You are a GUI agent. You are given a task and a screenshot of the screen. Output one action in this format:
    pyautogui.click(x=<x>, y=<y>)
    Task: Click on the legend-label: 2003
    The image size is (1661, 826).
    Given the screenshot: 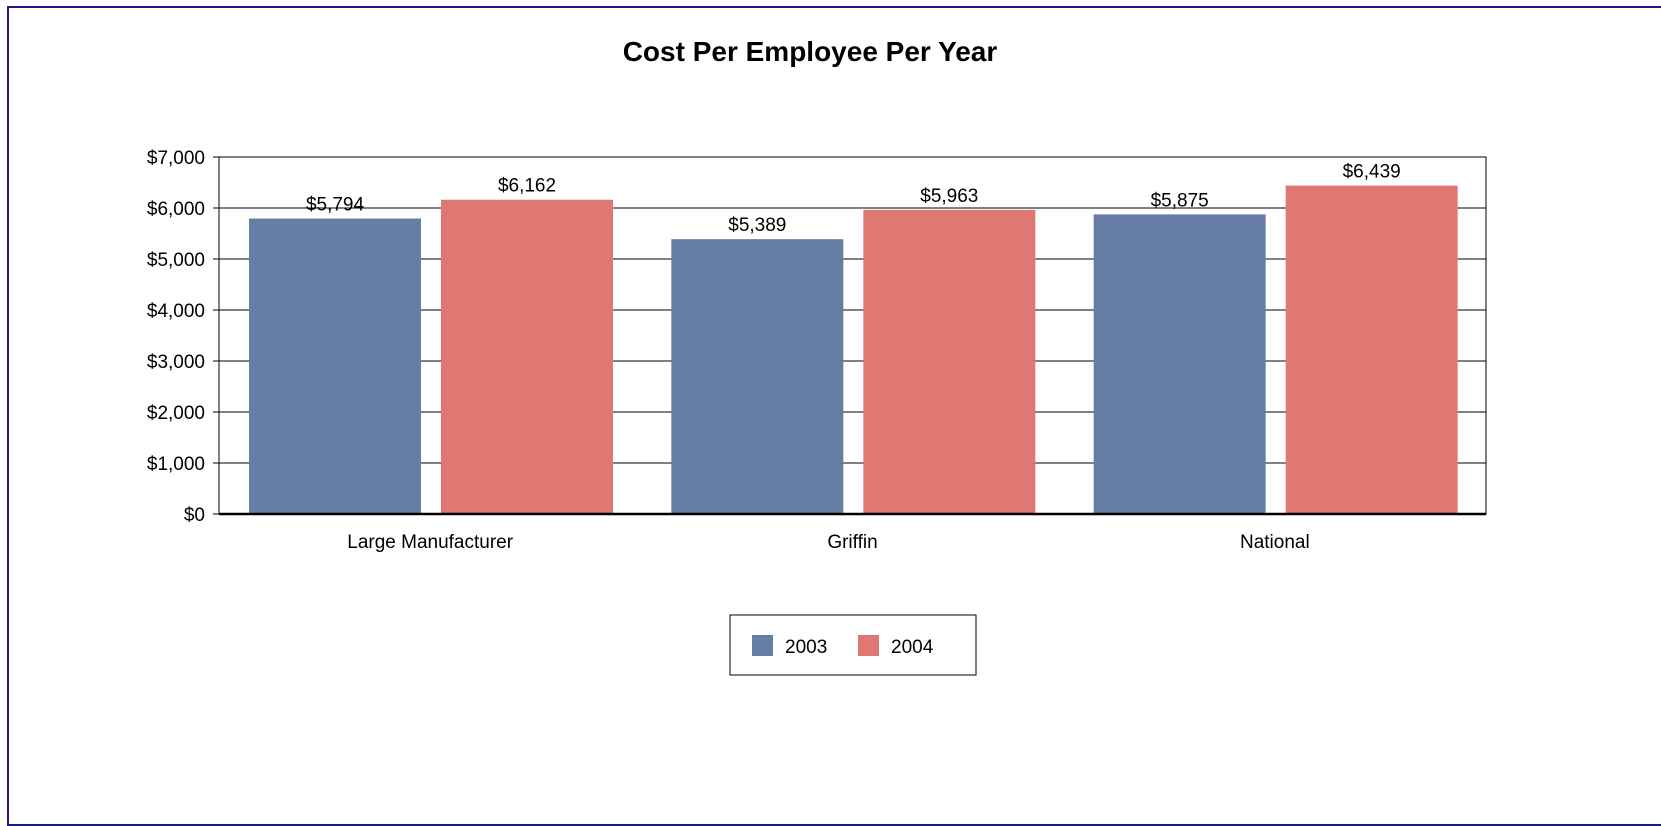 What is the action you would take?
    pyautogui.click(x=806, y=647)
    